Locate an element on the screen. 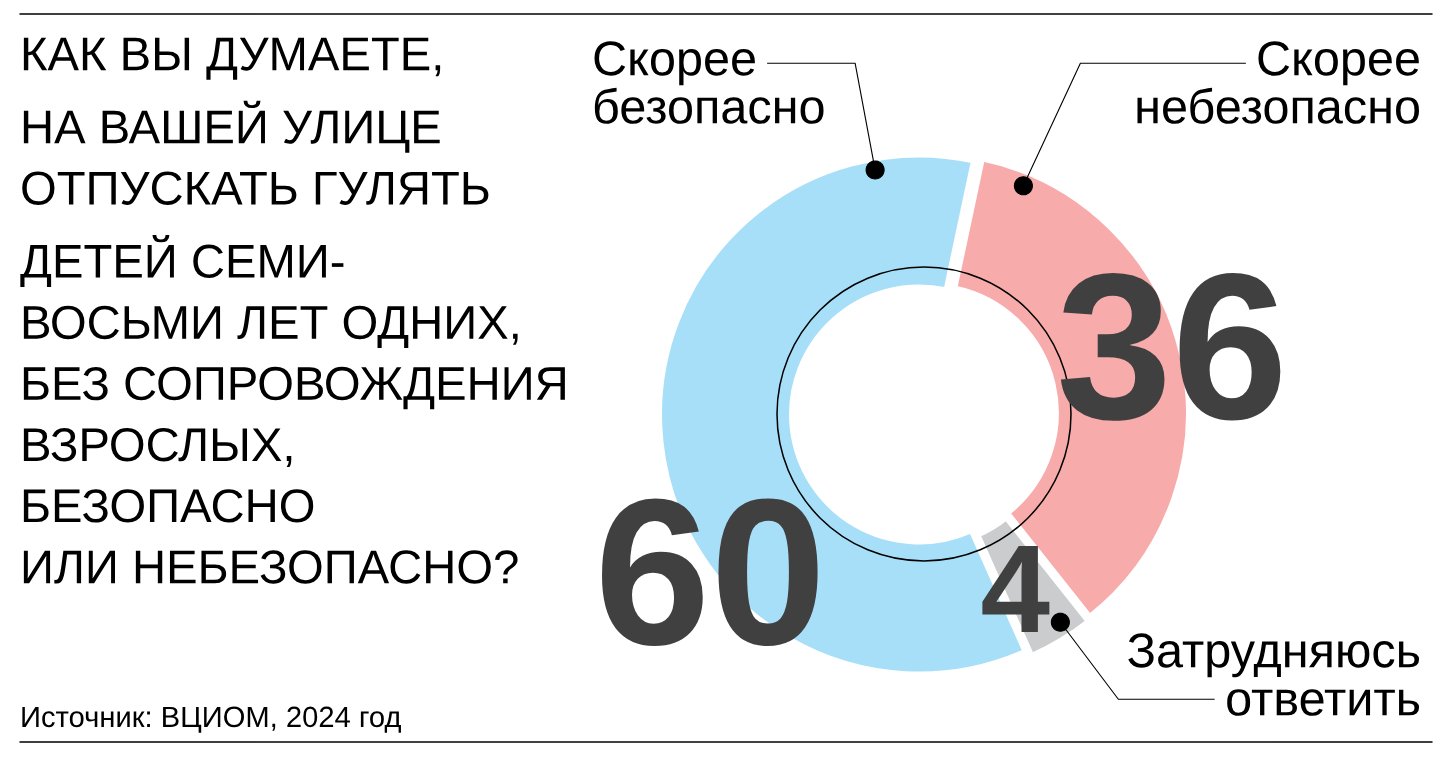 The height and width of the screenshot is (760, 1452). text: Источник: ВЦИОМ, 2024 год is located at coordinates (211, 719).